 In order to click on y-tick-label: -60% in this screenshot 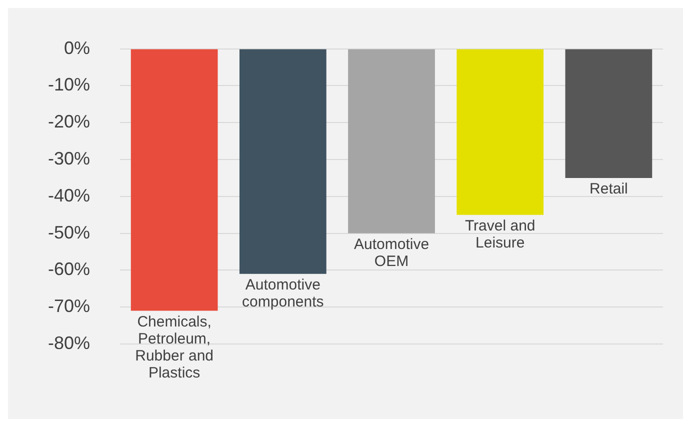, I will do `click(69, 269)`.